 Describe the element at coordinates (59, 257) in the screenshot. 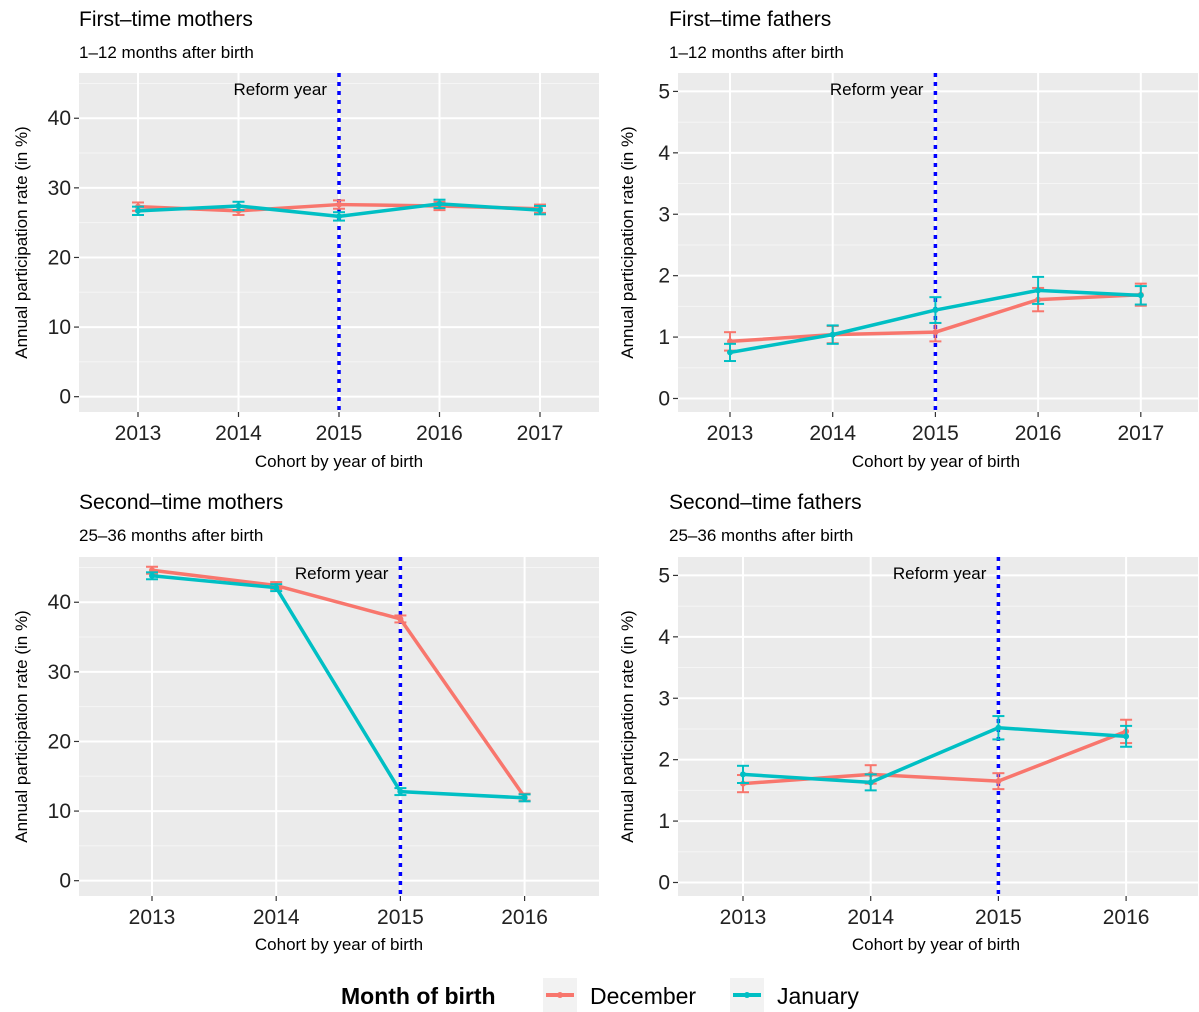

I see `y-tick-label: 20` at that location.